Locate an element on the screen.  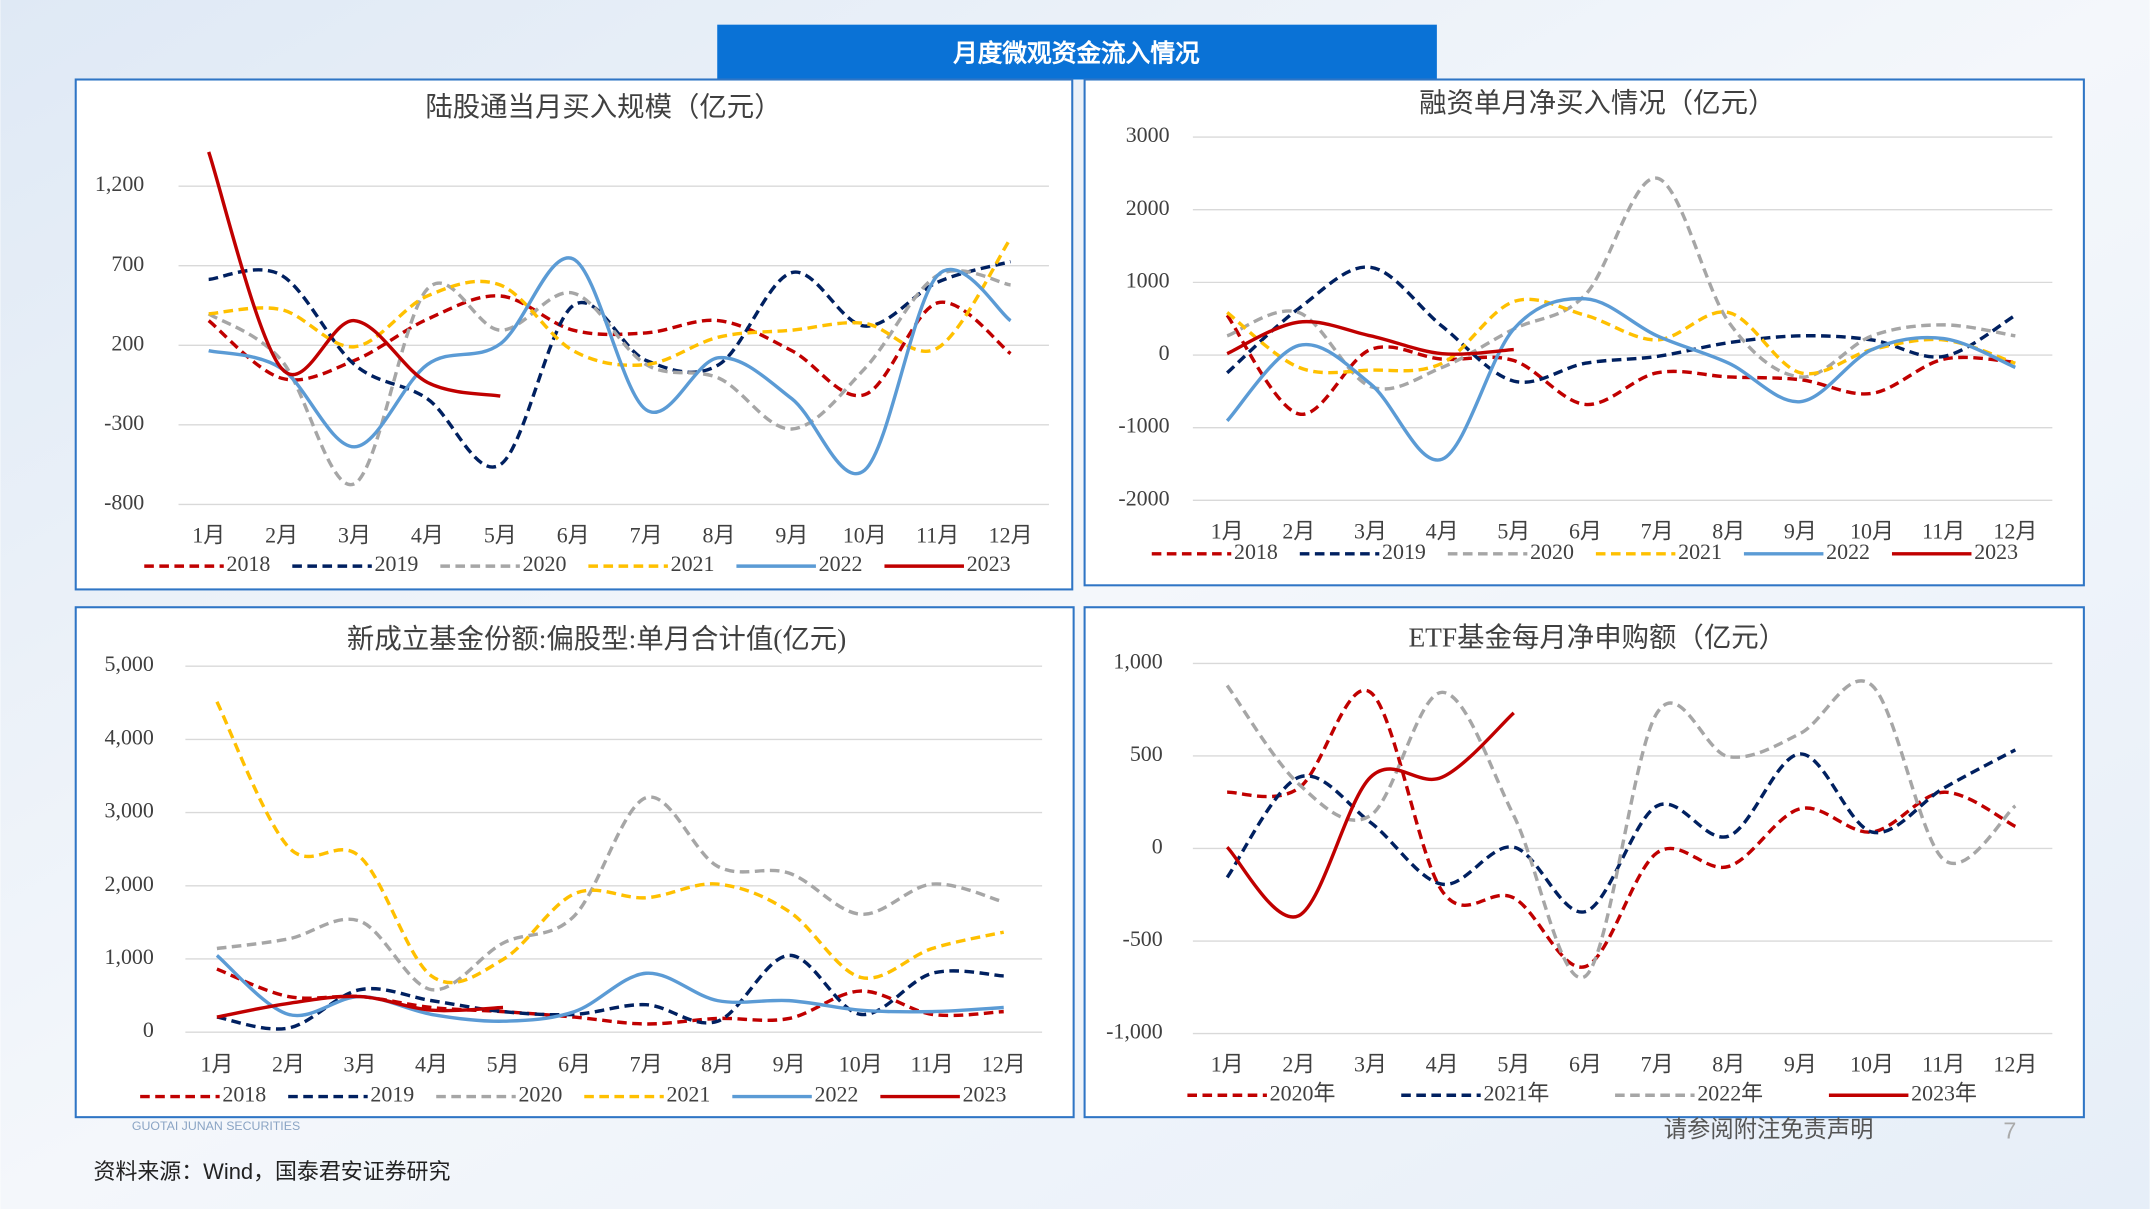
legend-label: 2019 is located at coordinates (392, 1094).